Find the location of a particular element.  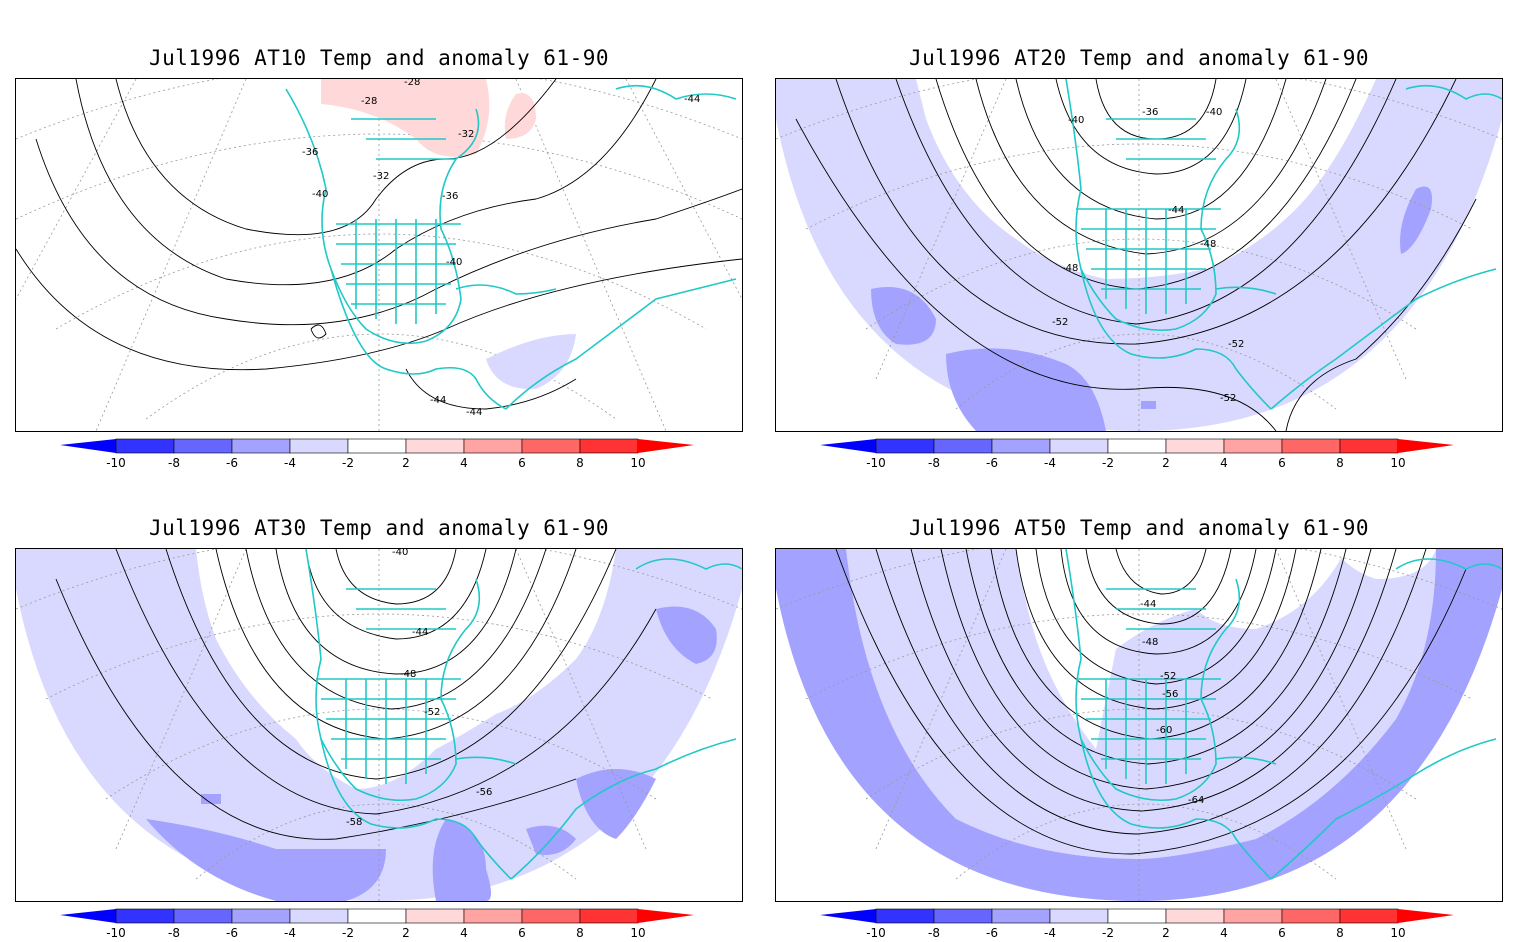

contour-labels: -44 -48 -52 -56 -60 -64 is located at coordinates (1172, 702).